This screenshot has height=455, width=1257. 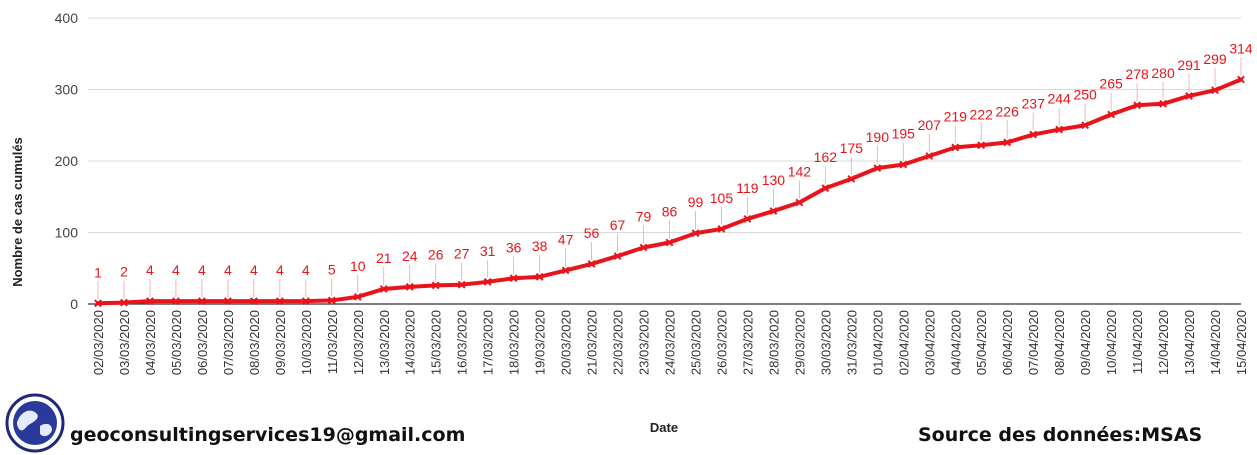 I want to click on footer-source: Source des données:MSAS, so click(x=1060, y=435).